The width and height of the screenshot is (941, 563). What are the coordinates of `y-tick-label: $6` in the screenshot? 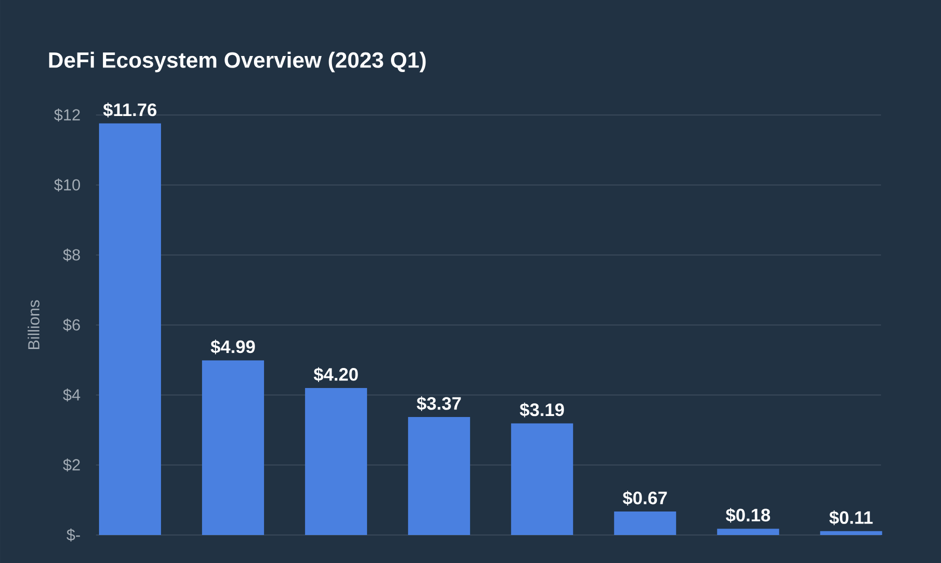 It's located at (71, 325).